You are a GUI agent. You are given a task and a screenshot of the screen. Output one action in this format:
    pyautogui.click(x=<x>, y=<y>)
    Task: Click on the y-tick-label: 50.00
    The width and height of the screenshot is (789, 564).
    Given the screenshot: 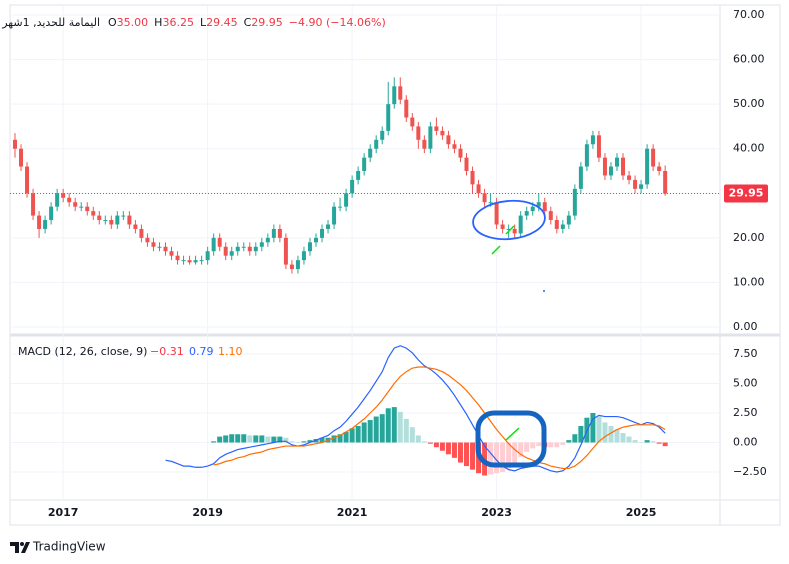 What is the action you would take?
    pyautogui.click(x=749, y=103)
    